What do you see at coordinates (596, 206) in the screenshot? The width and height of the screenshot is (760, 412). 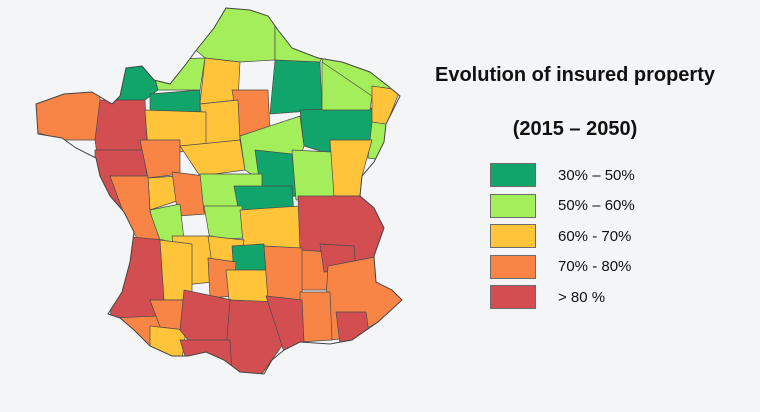 I see `legend-label: 50% – 60%` at bounding box center [596, 206].